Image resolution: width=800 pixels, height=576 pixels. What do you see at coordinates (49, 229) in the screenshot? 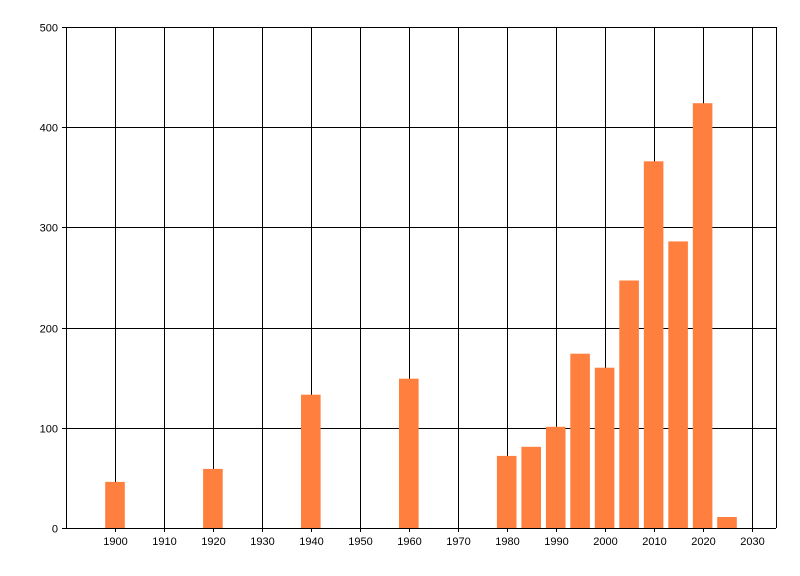
I see `y-tick-label: 300` at bounding box center [49, 229].